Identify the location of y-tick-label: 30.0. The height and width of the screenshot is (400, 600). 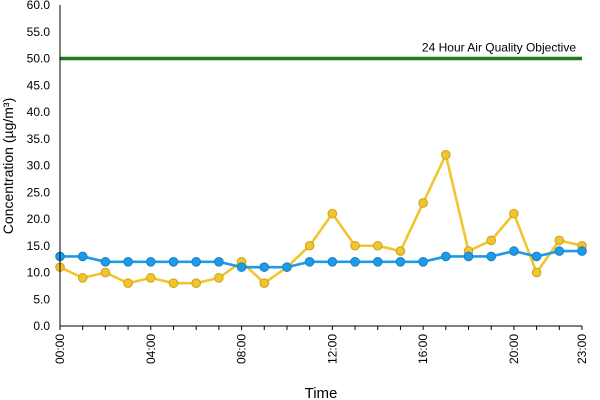
(39, 166).